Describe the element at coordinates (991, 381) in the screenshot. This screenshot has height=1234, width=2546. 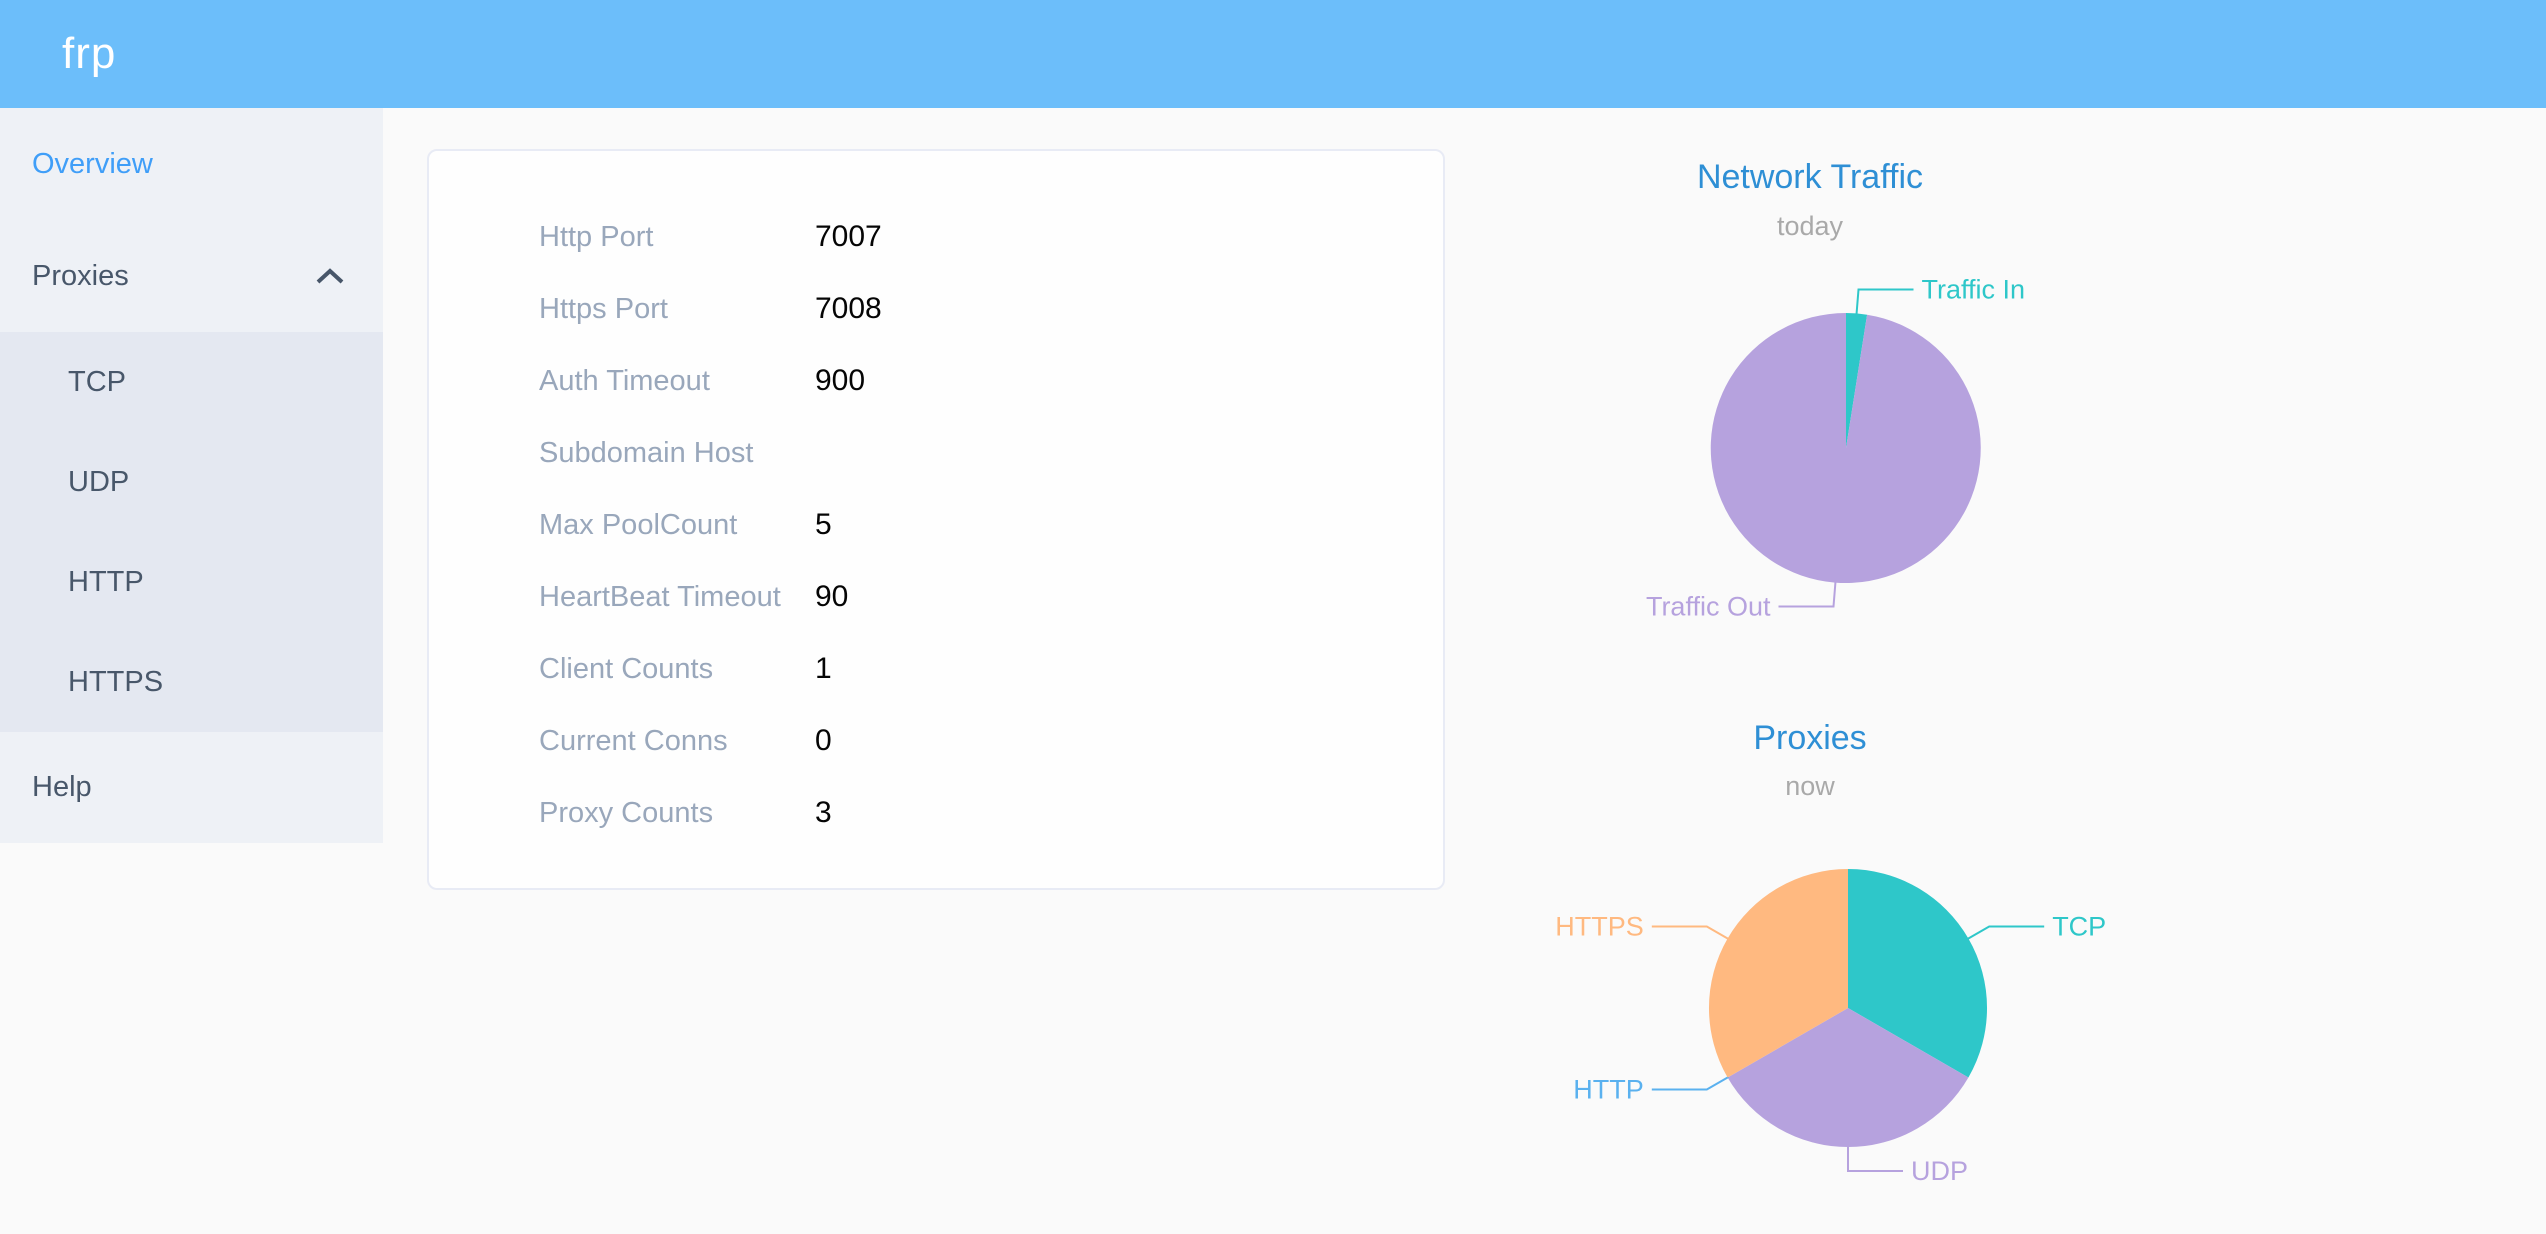
I see `card-row-auth-timeout: Auth Timeout 900` at that location.